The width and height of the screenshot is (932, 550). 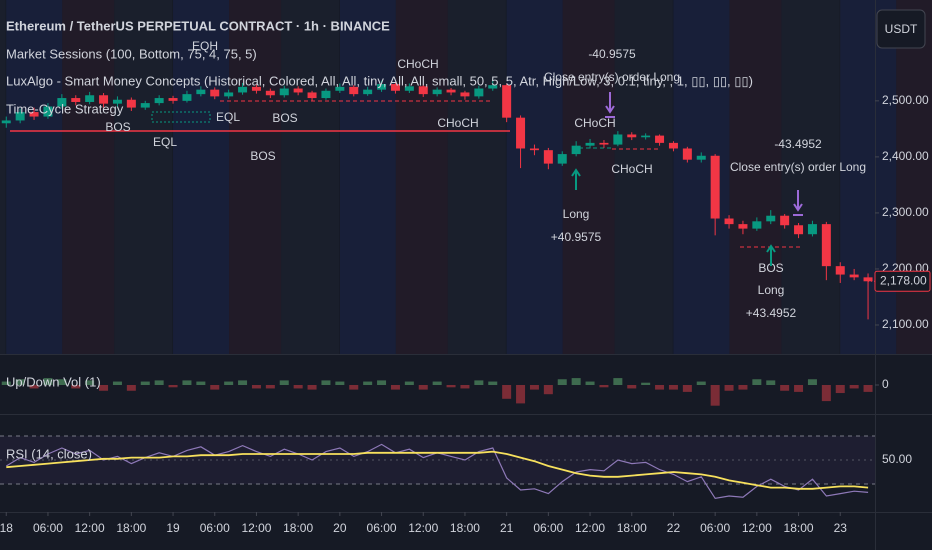 I want to click on x-tick-label: 23, so click(x=841, y=528).